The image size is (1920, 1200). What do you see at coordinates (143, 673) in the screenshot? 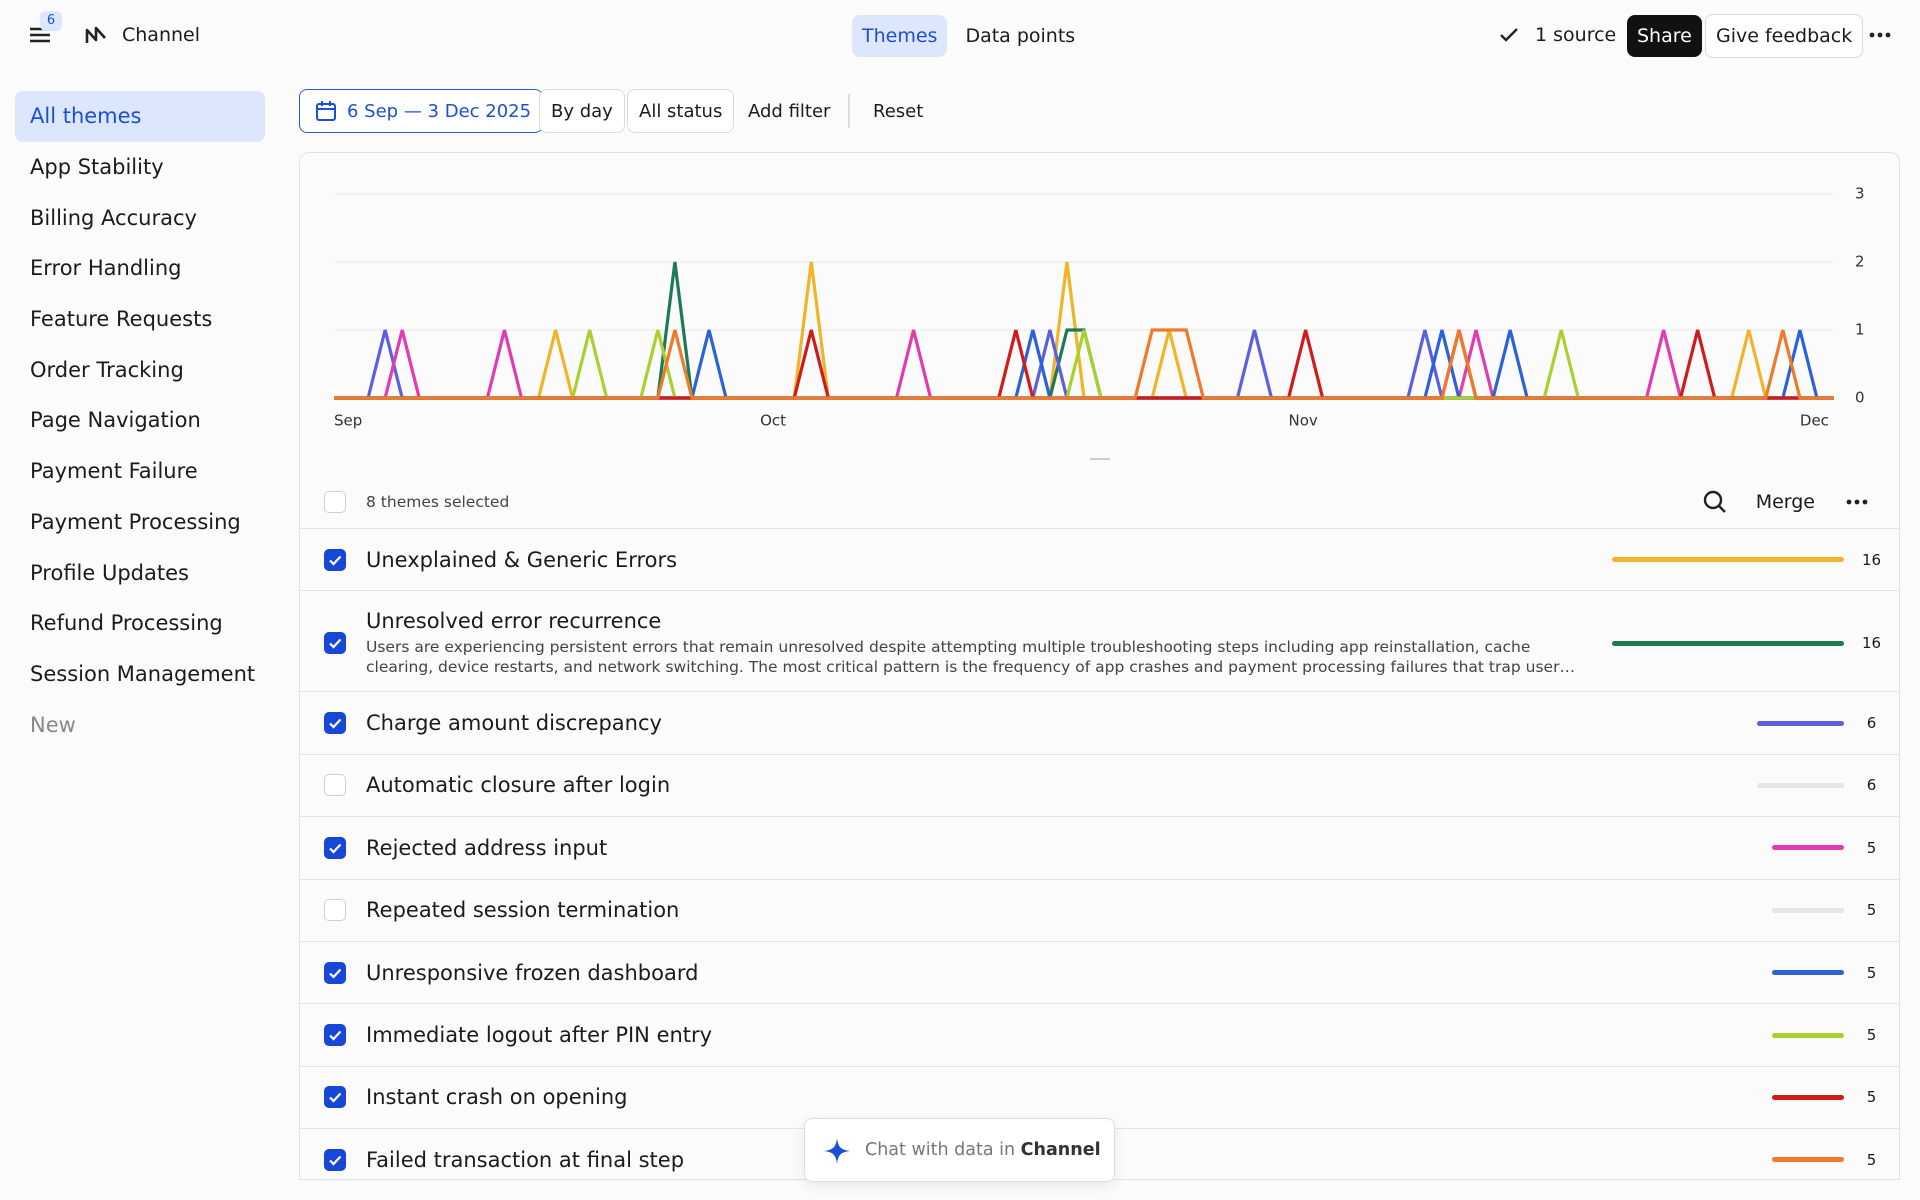
I see `sidebar-item: Session Management` at bounding box center [143, 673].